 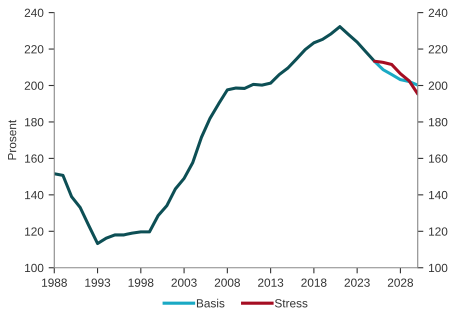 What do you see at coordinates (54, 282) in the screenshot?
I see `x-tick-label: 1988` at bounding box center [54, 282].